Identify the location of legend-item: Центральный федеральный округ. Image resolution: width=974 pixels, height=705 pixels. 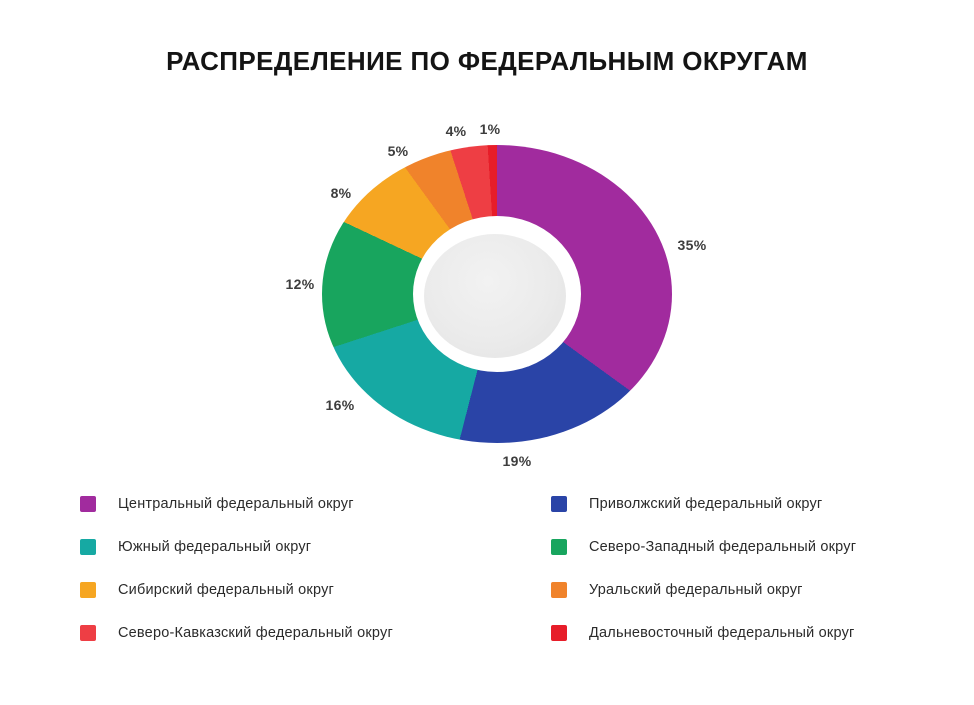
(236, 504).